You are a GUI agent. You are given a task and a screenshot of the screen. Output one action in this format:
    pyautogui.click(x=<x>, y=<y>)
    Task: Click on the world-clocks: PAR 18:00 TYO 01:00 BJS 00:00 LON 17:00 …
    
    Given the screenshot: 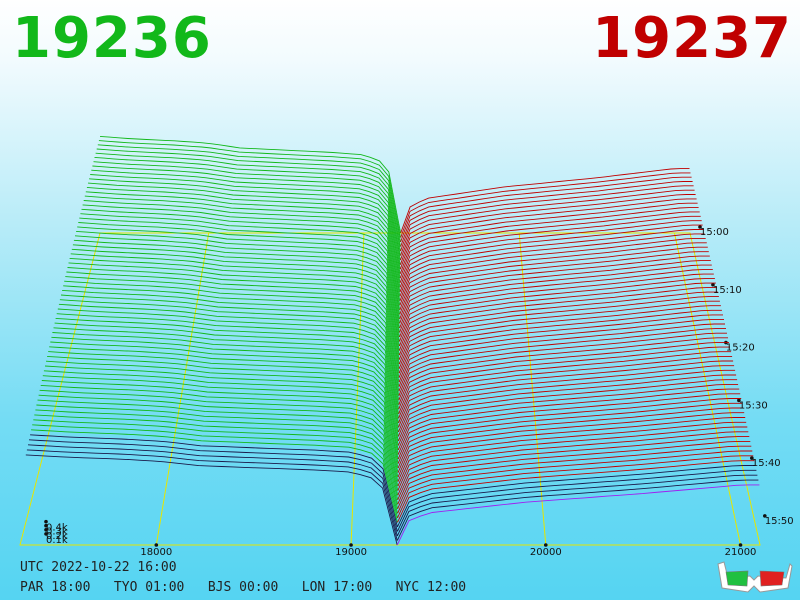 What is the action you would take?
    pyautogui.click(x=243, y=587)
    